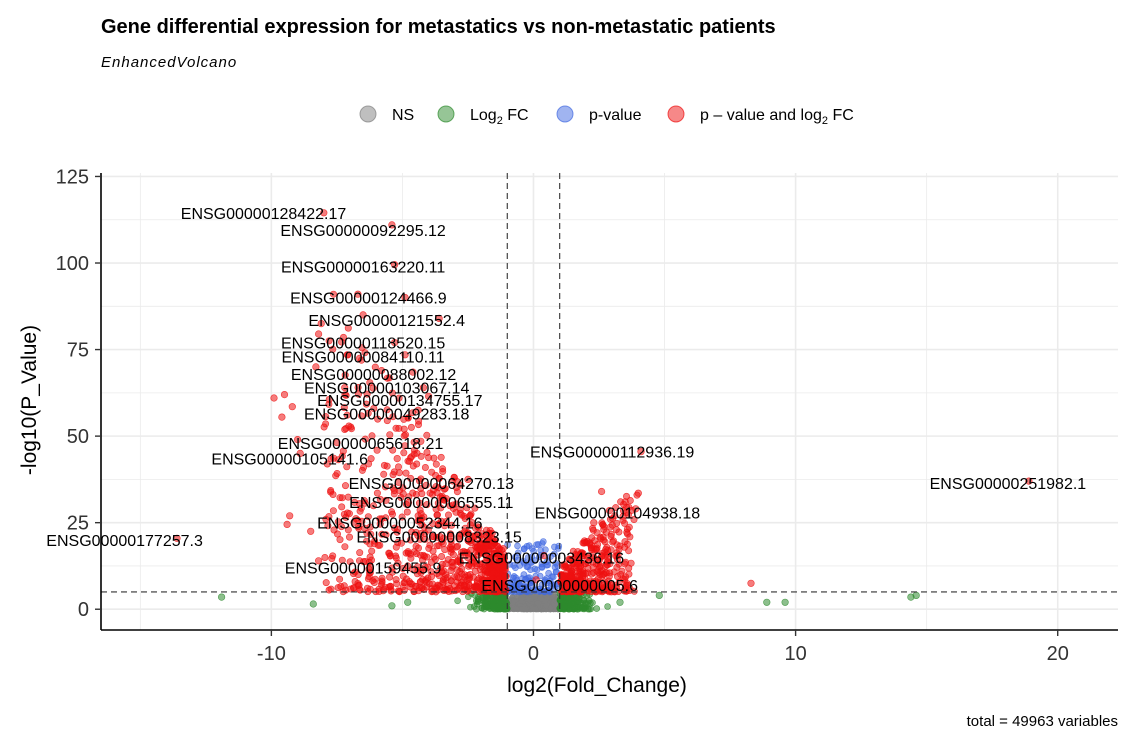  What do you see at coordinates (29, 400) in the screenshot?
I see `y-axis-title: -log10(P_Value)` at bounding box center [29, 400].